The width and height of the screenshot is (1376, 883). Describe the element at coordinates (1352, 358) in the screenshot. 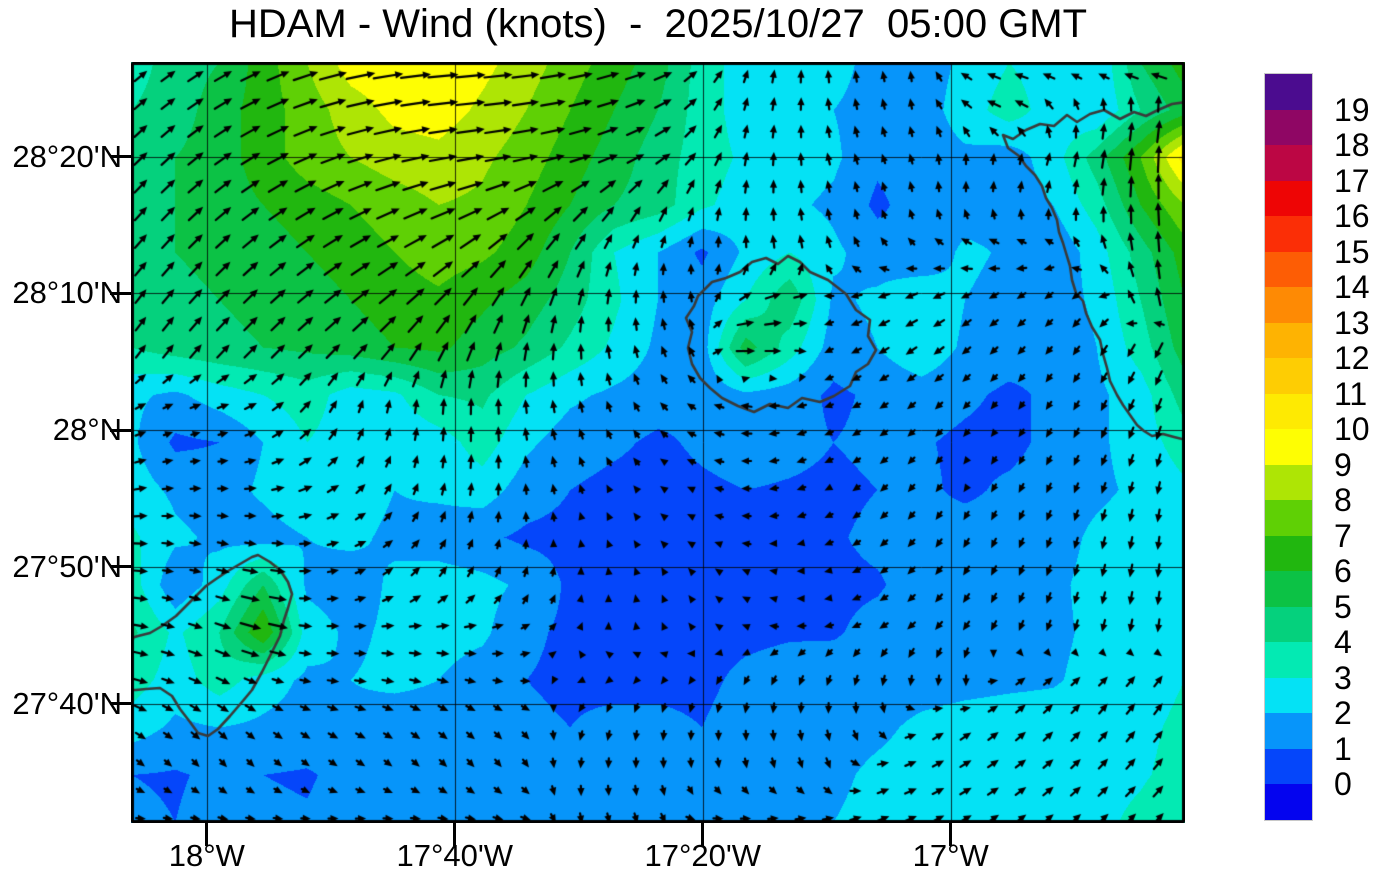

I see `colorbar-label: 12` at that location.